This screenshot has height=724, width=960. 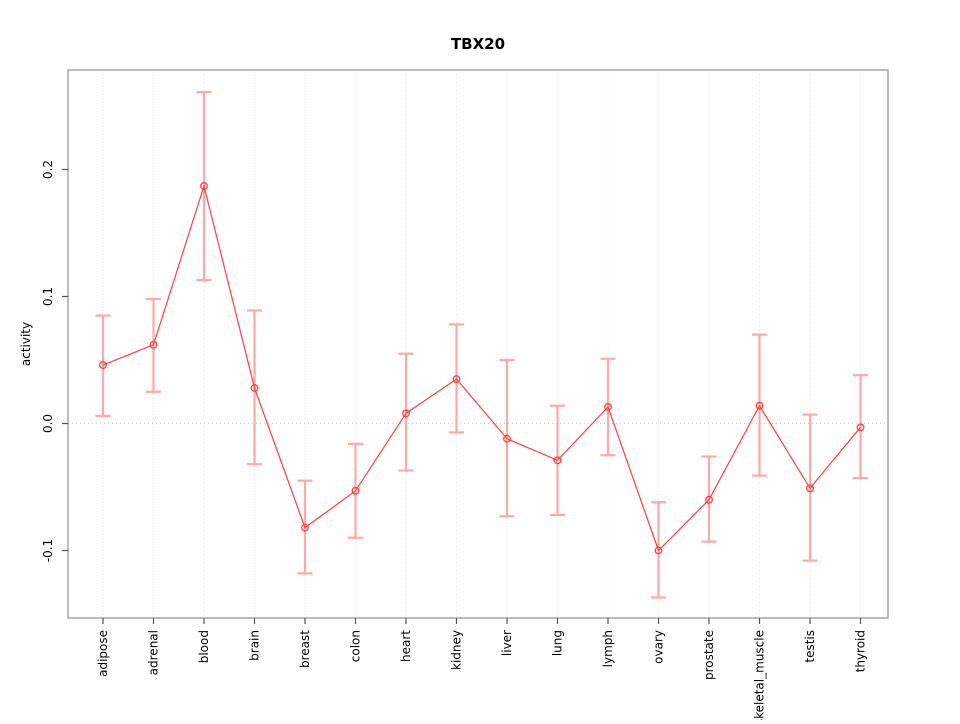 What do you see at coordinates (154, 652) in the screenshot?
I see `x-tick-label: adrenal` at bounding box center [154, 652].